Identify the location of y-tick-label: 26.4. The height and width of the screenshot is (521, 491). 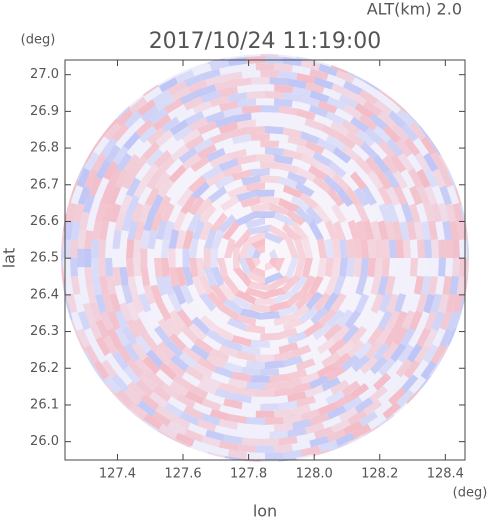
(44, 294).